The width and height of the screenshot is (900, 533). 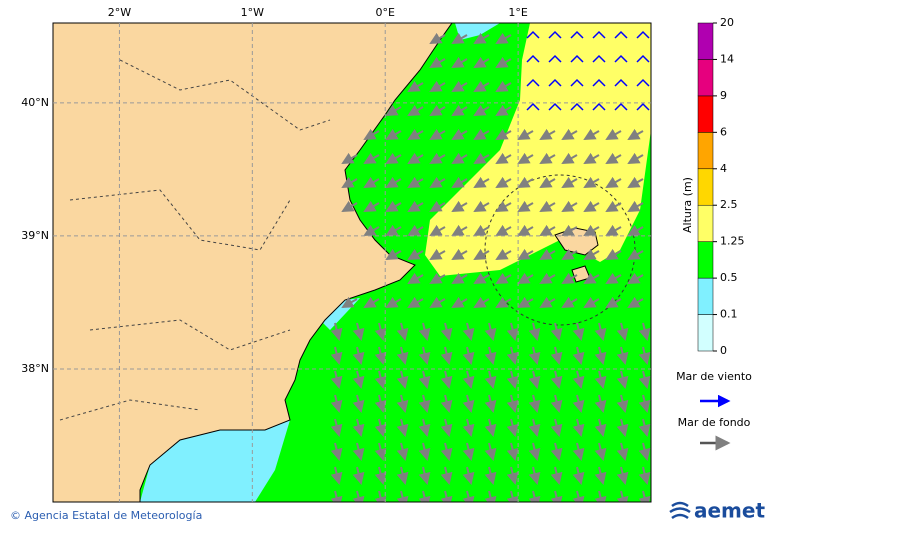 What do you see at coordinates (723, 350) in the screenshot?
I see `colorbar-label: 0` at bounding box center [723, 350].